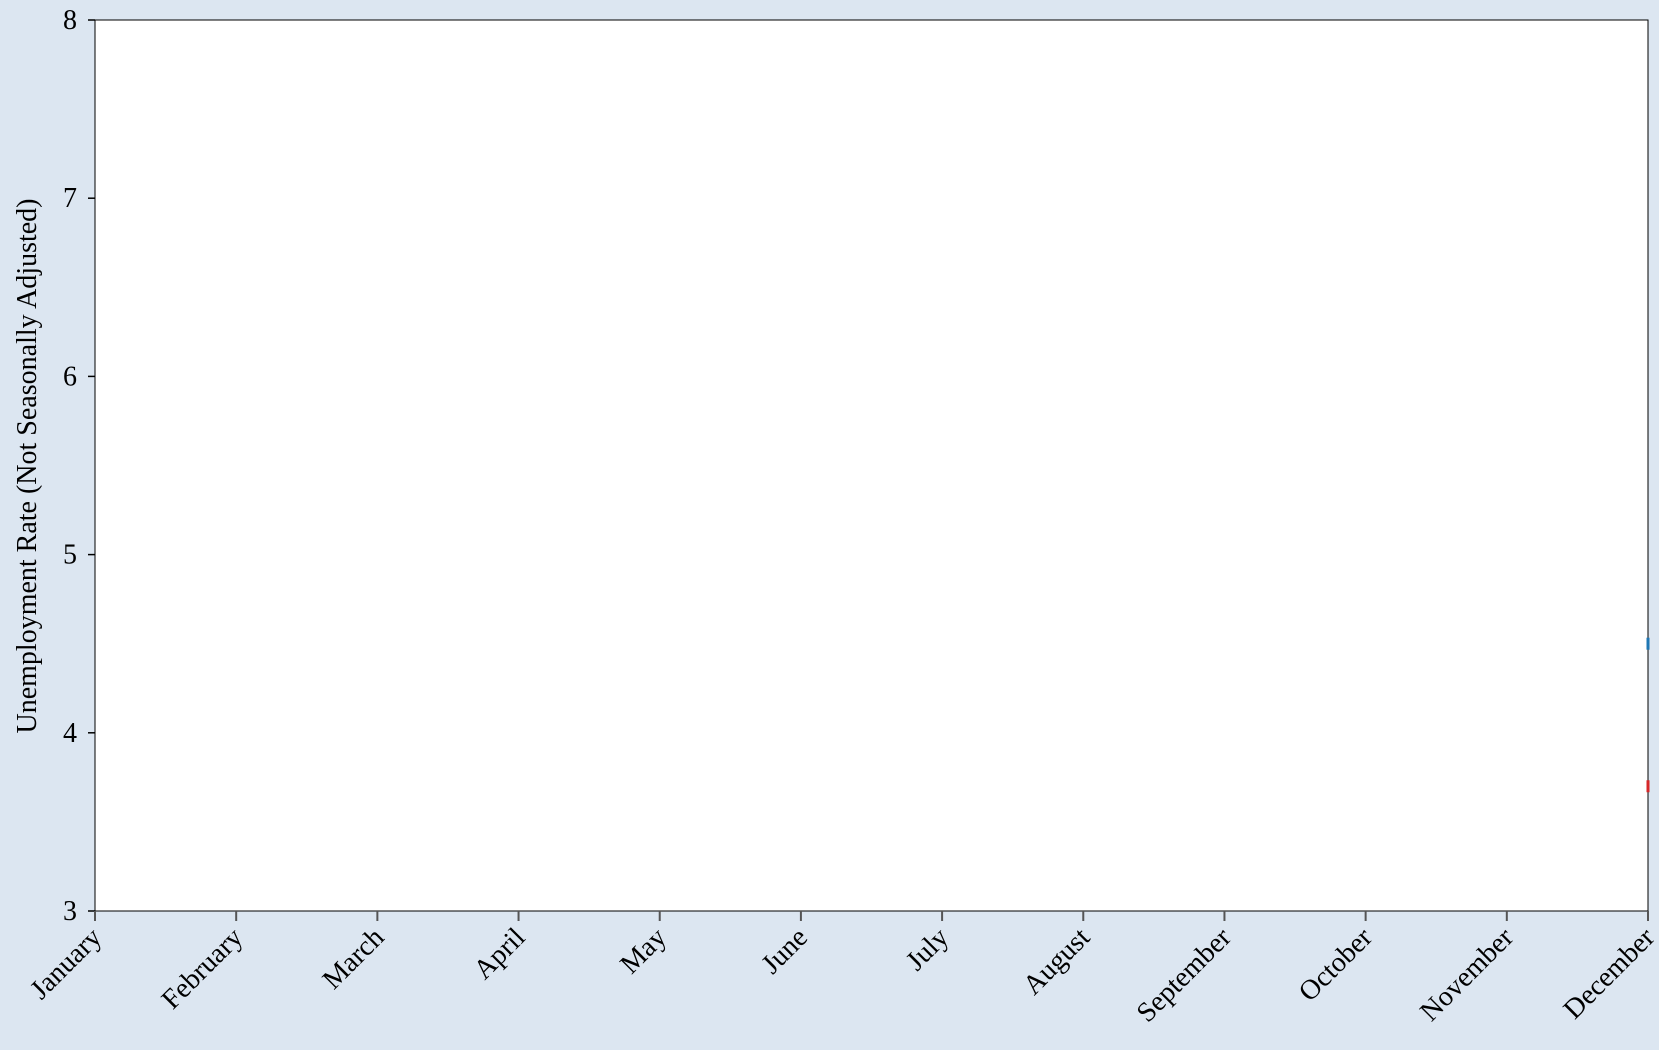 The height and width of the screenshot is (1050, 1659). What do you see at coordinates (79, 466) in the screenshot?
I see `y-axis: 3 4 5 6 7 8` at bounding box center [79, 466].